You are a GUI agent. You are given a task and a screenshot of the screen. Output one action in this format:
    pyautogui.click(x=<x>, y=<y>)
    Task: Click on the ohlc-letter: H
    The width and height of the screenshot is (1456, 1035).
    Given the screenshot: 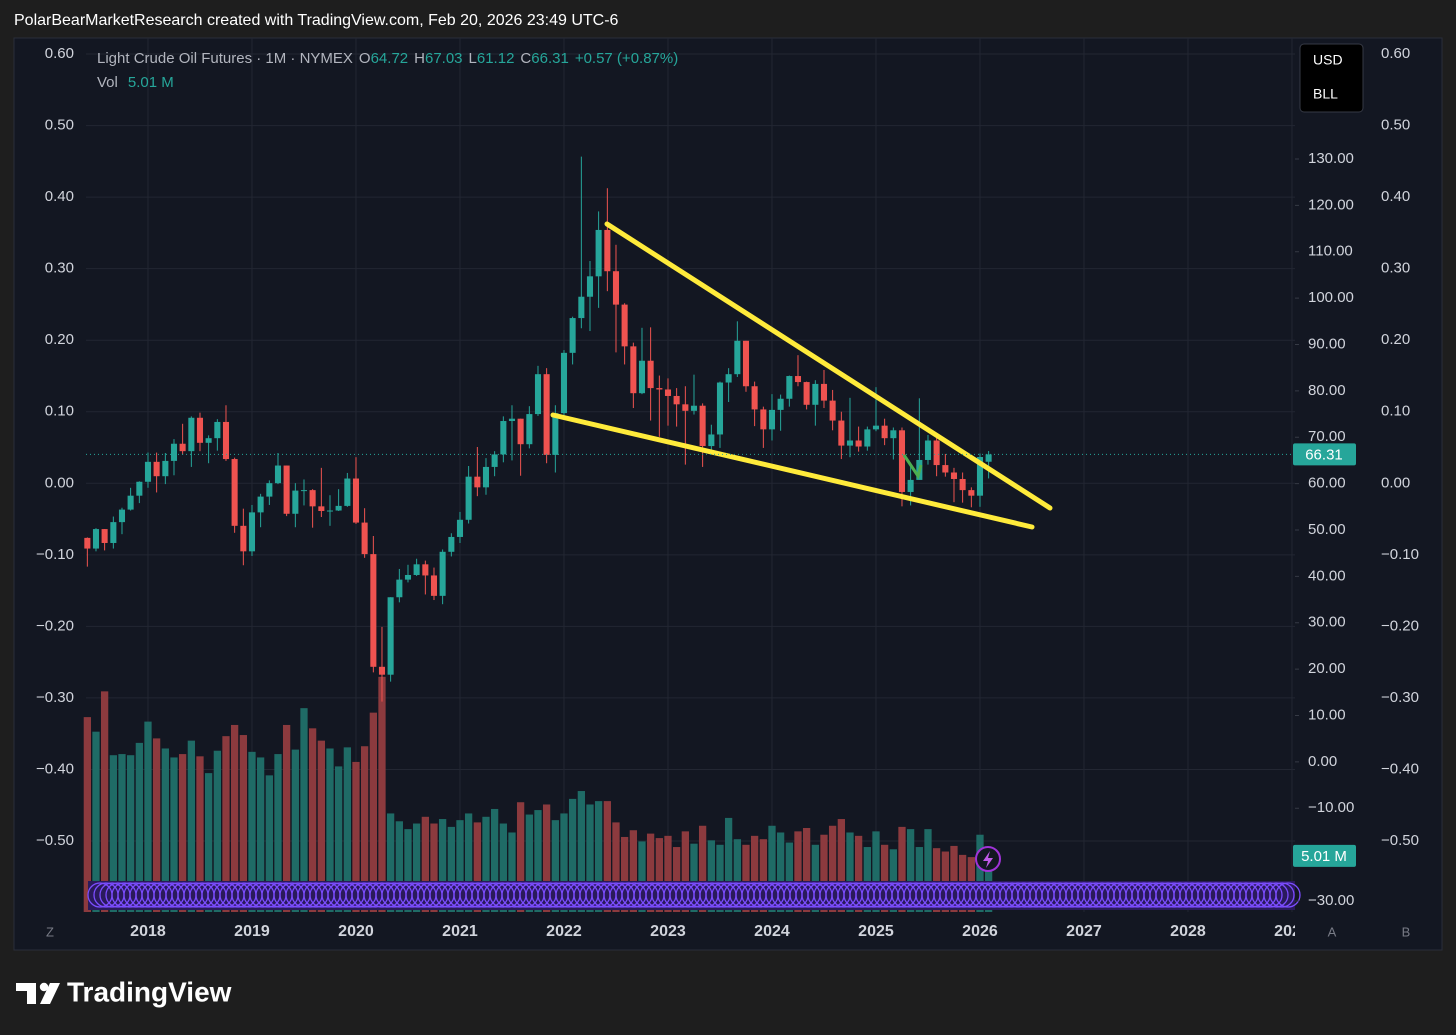 What is the action you would take?
    pyautogui.click(x=419, y=58)
    